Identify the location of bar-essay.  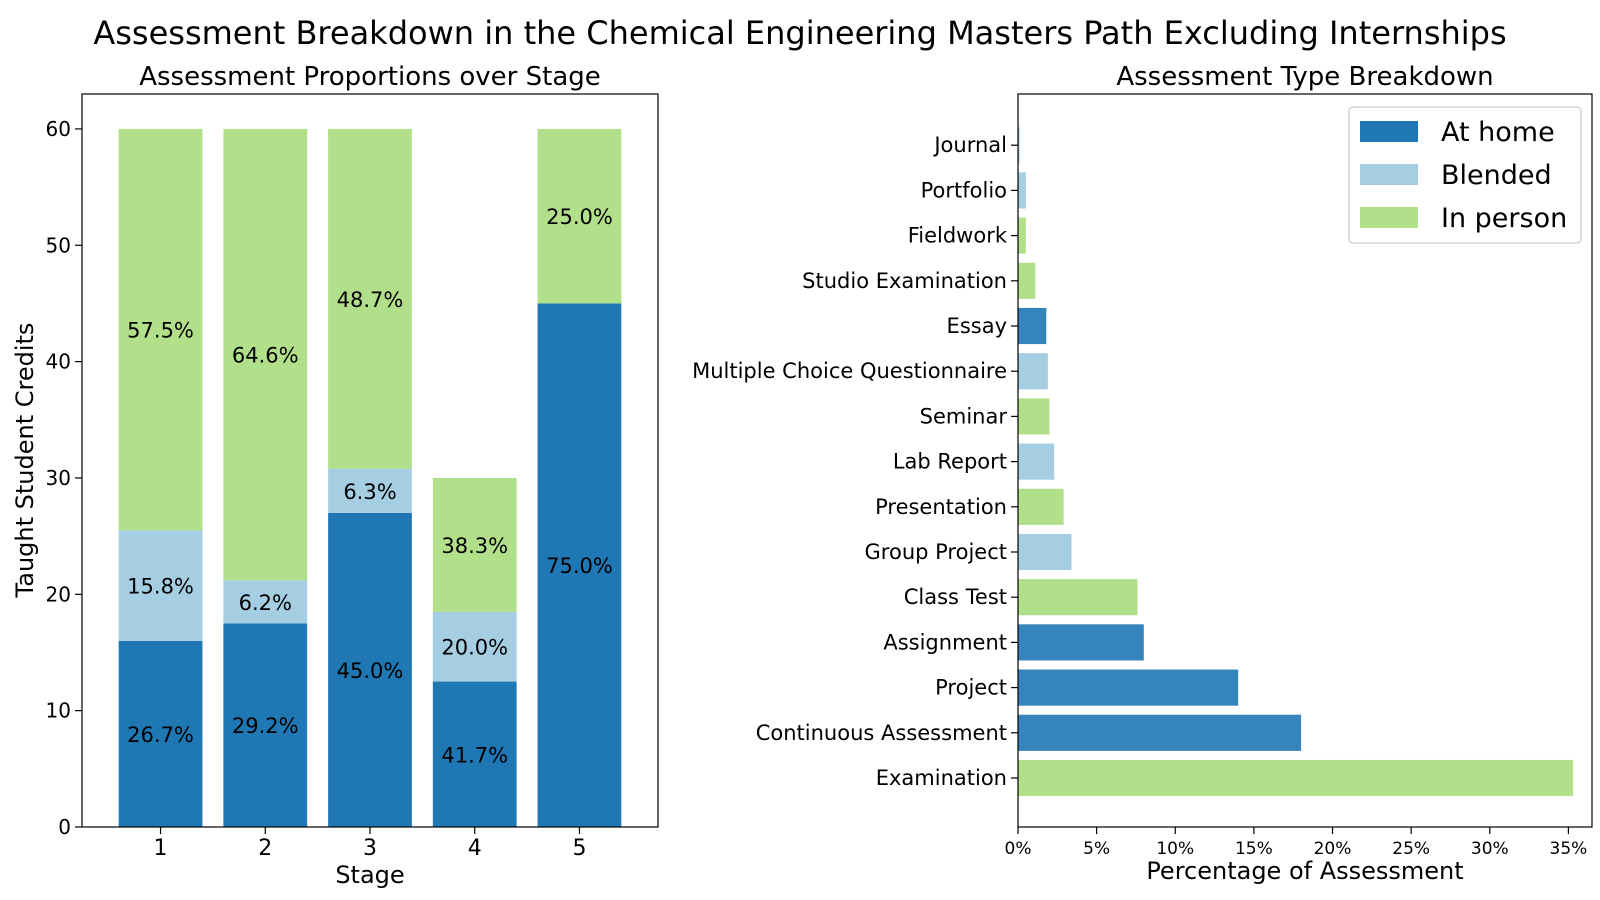
(1032, 326).